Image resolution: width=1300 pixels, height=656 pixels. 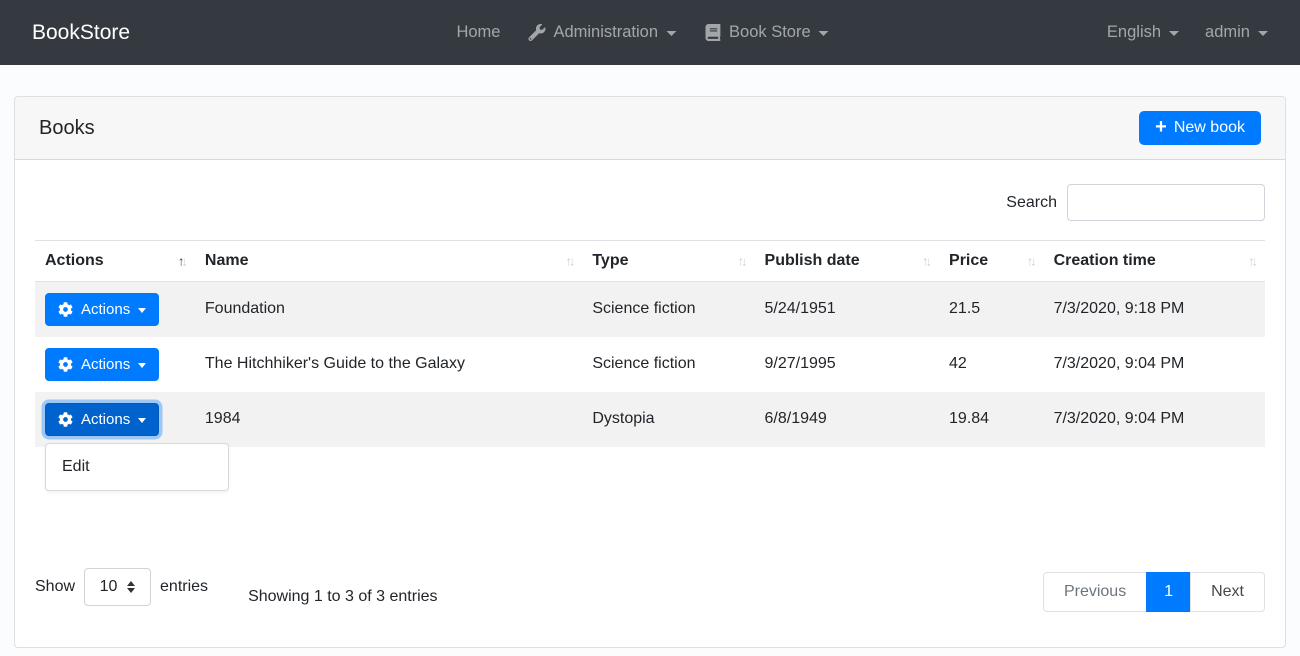 I want to click on page-title: Books, so click(x=67, y=127).